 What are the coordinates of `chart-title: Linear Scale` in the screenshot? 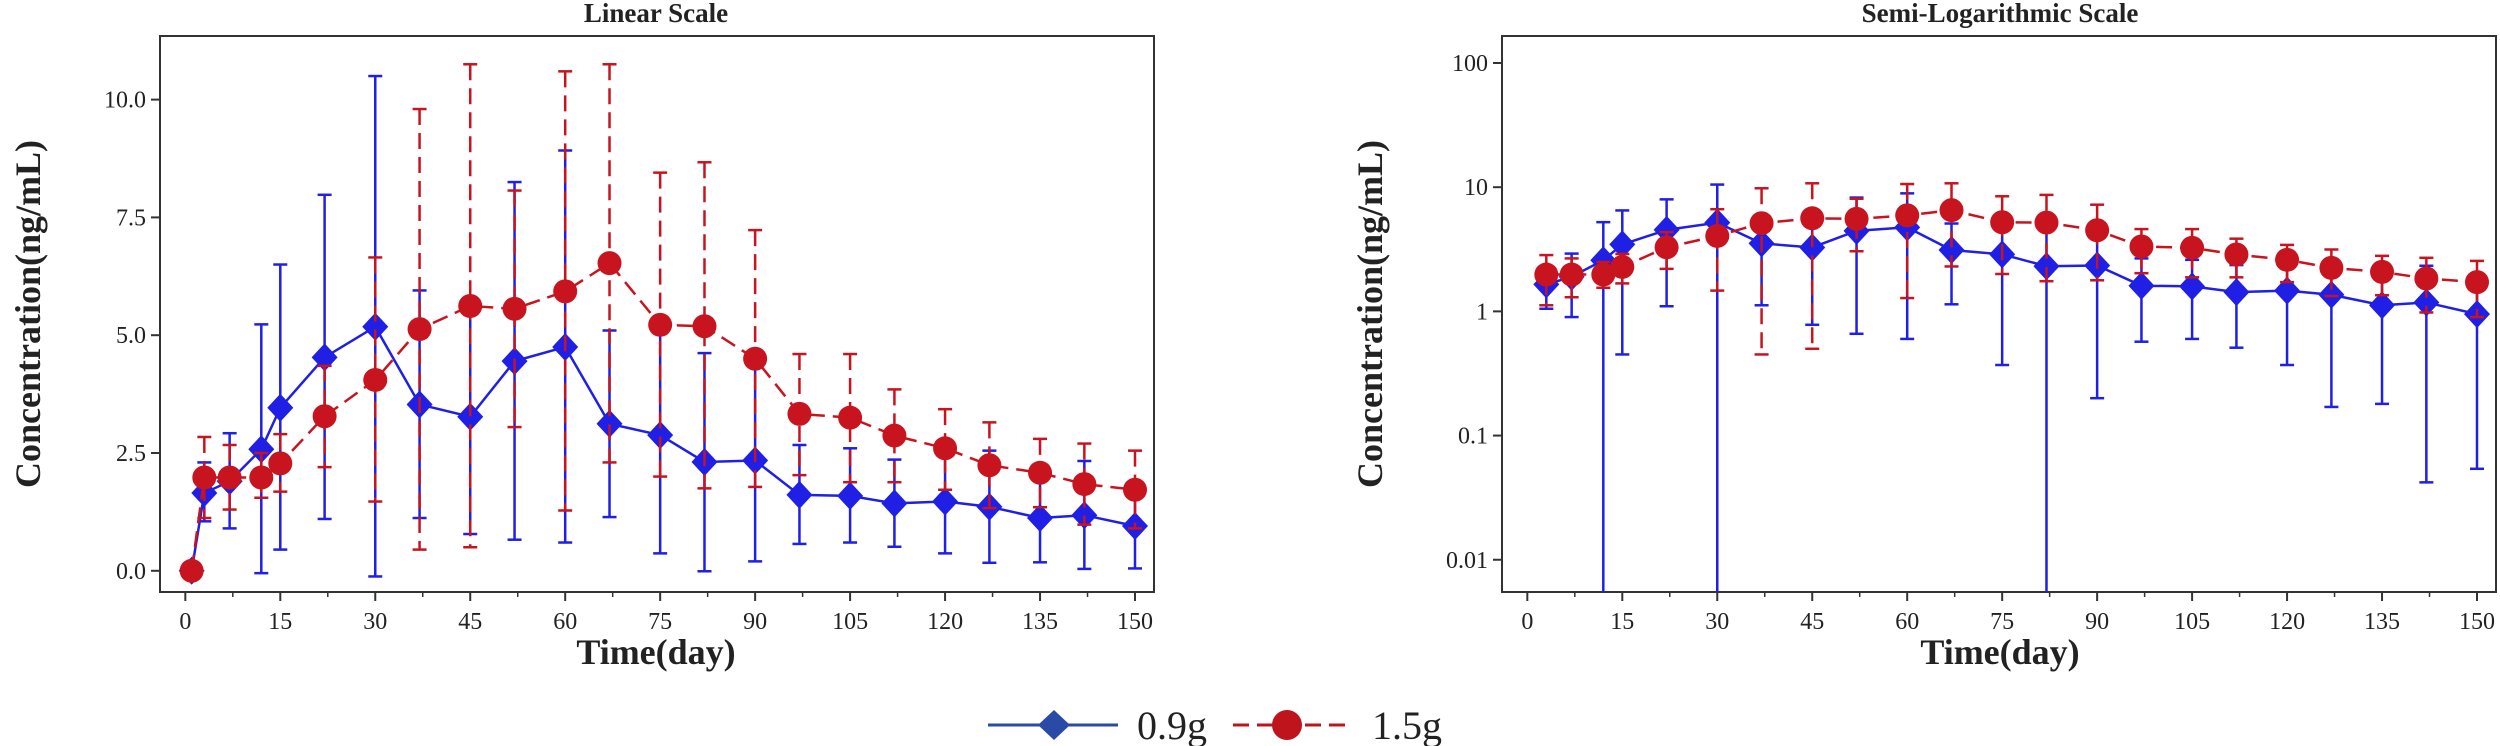 It's located at (656, 14).